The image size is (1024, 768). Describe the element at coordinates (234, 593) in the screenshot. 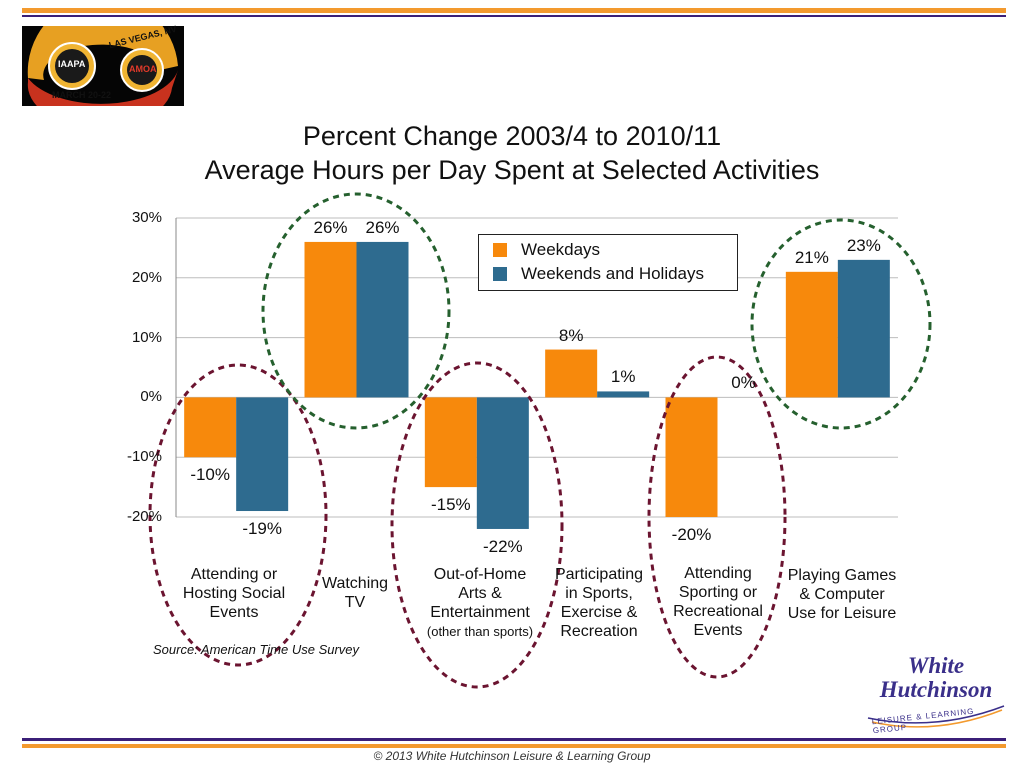

I see `x-category-label: Attending or Hosting Social Events` at that location.